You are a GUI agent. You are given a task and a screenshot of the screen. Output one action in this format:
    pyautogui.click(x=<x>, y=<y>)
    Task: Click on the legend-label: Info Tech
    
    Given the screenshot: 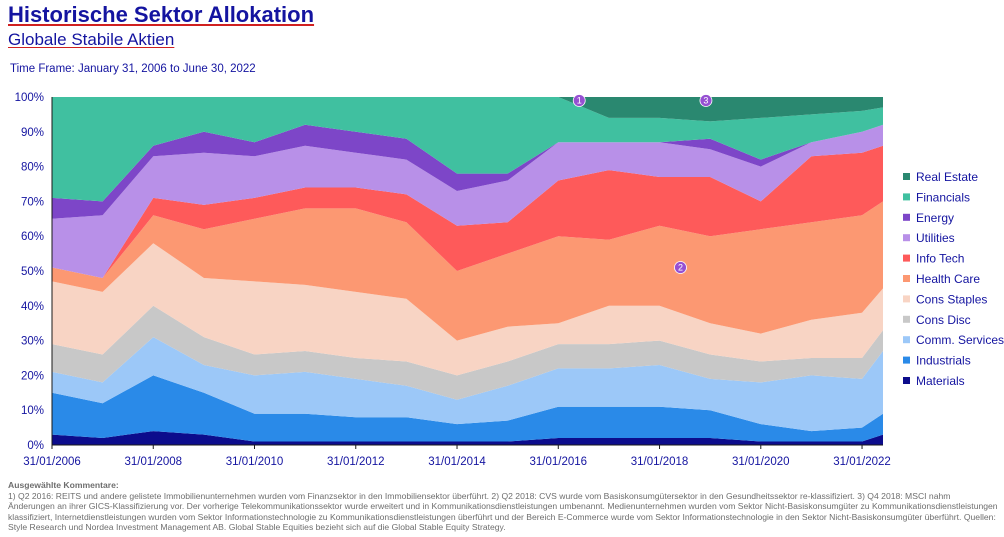 What is the action you would take?
    pyautogui.click(x=940, y=259)
    